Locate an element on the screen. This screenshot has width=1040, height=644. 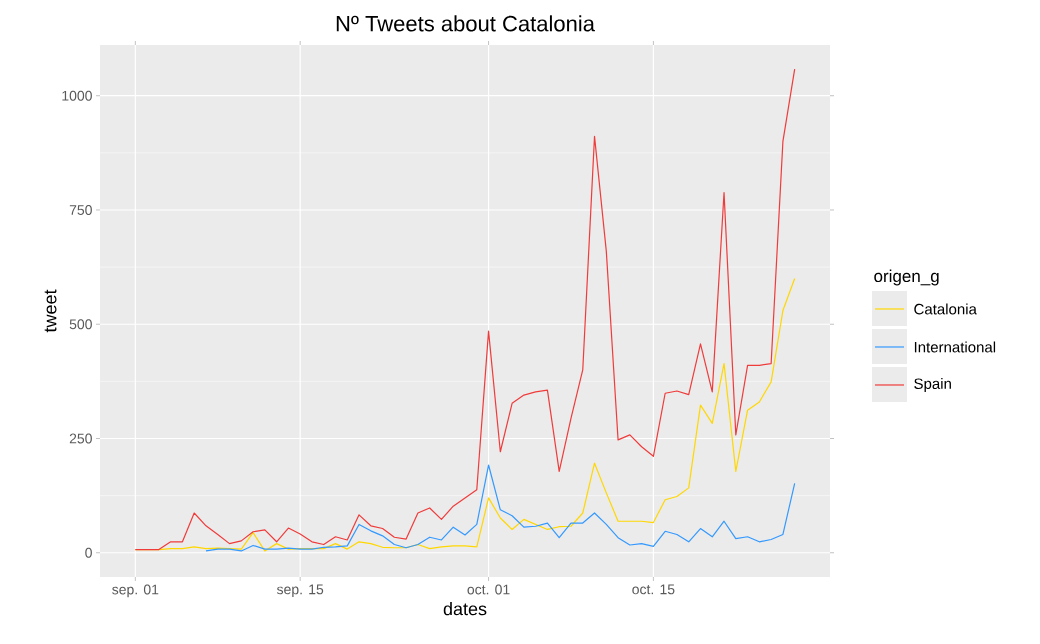
x-tick-label: oct. 01 is located at coordinates (488, 589).